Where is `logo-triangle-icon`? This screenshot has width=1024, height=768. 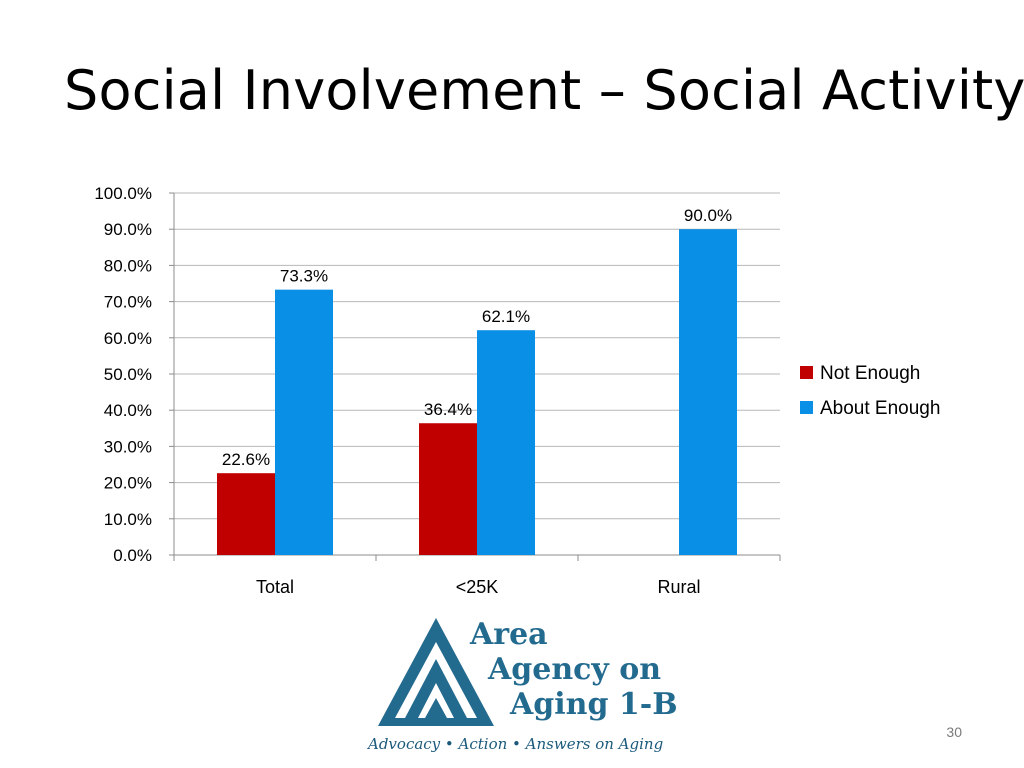 logo-triangle-icon is located at coordinates (436, 672).